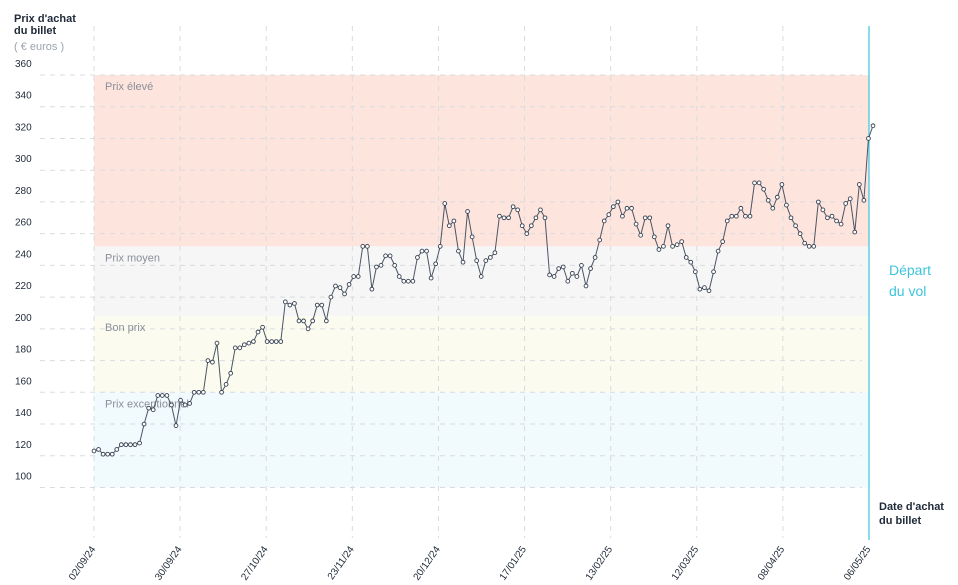 The width and height of the screenshot is (958, 585). Describe the element at coordinates (35, 31) in the screenshot. I see `y-axis-title-line-2: du billet` at that location.